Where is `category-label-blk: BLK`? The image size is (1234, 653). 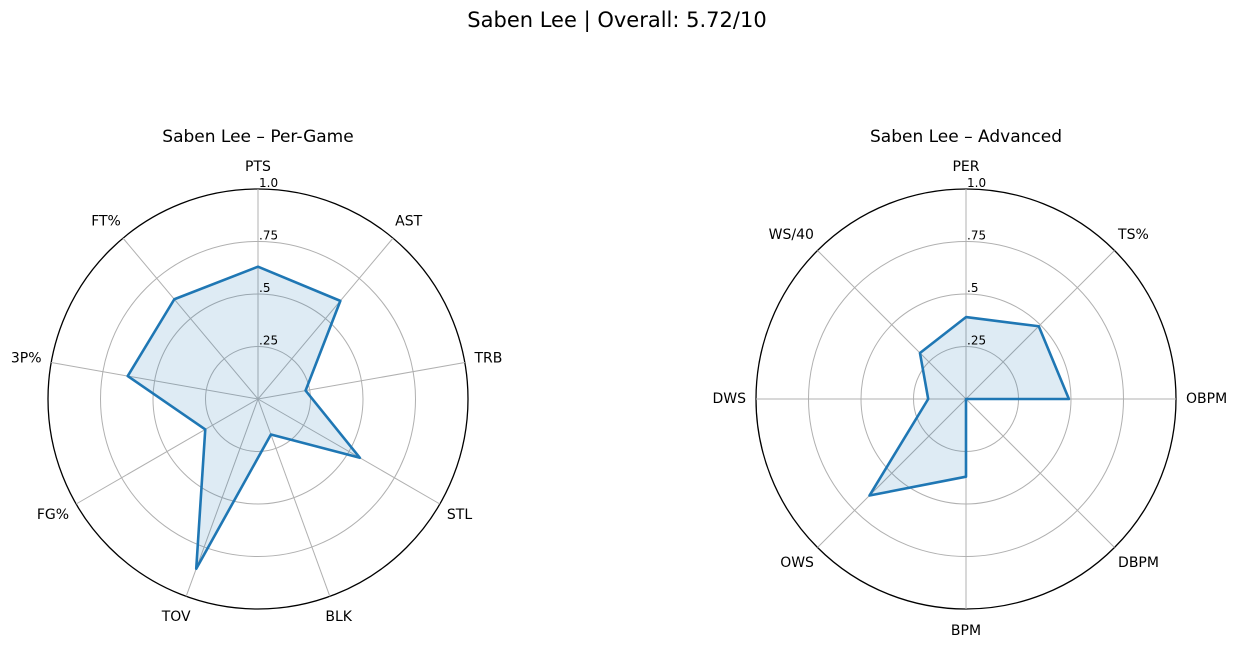 category-label-blk: BLK is located at coordinates (338, 617).